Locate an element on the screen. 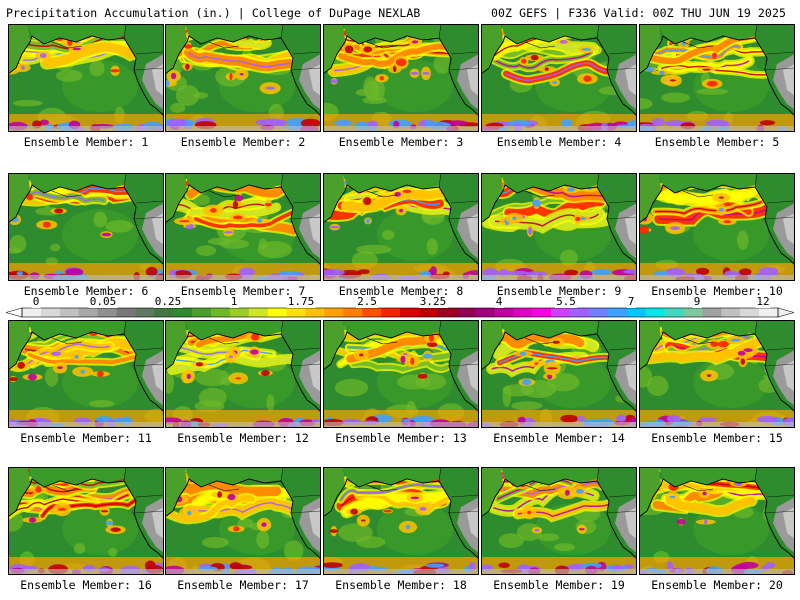 This screenshot has height=600, width=800. ensemble-member-label: Ensemble Member: 10 is located at coordinates (717, 291).